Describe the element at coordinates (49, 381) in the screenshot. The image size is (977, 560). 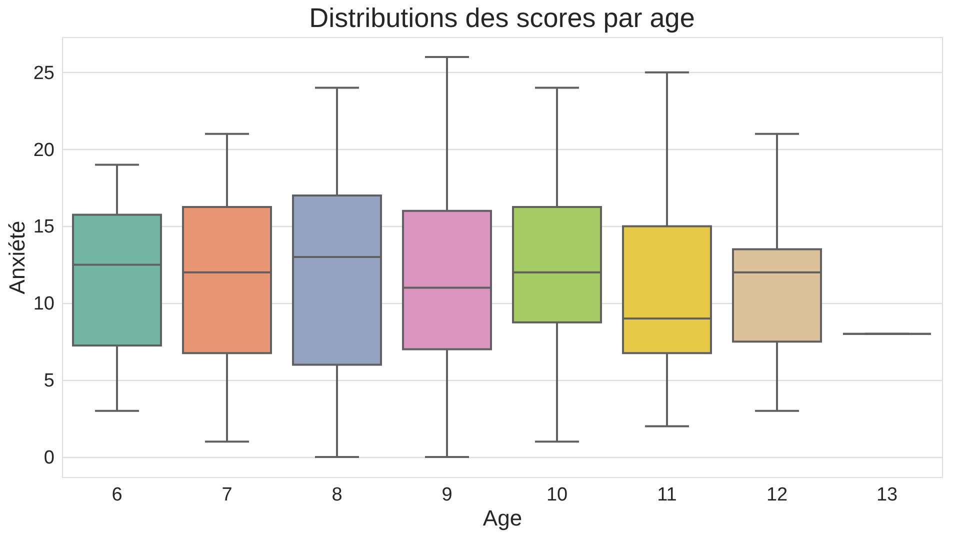
I see `y-tick-label: 5` at that location.